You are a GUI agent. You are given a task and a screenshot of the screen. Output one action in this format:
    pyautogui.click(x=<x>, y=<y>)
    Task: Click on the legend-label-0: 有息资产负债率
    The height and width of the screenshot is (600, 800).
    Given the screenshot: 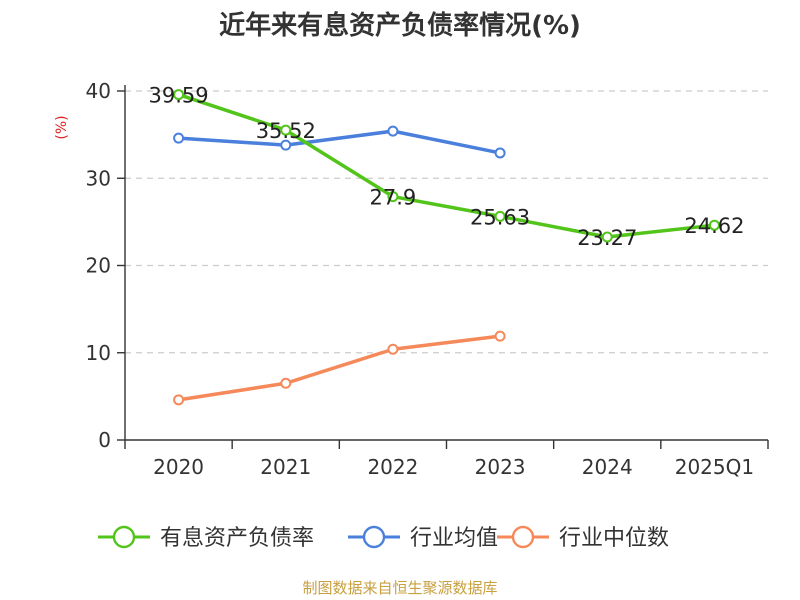 What is the action you would take?
    pyautogui.click(x=237, y=538)
    